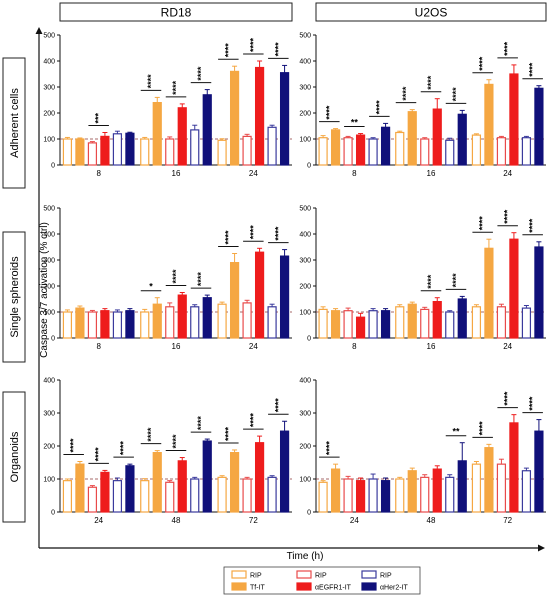 The width and height of the screenshot is (550, 597). What do you see at coordinates (322, 580) in the screenshot?
I see `legend-box` at bounding box center [322, 580].